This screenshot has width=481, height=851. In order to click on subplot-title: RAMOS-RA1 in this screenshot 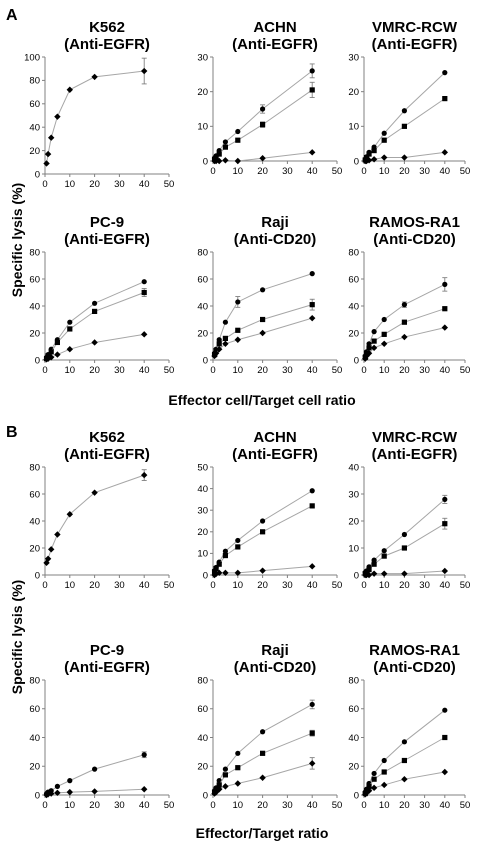, I will do `click(414, 222)`.